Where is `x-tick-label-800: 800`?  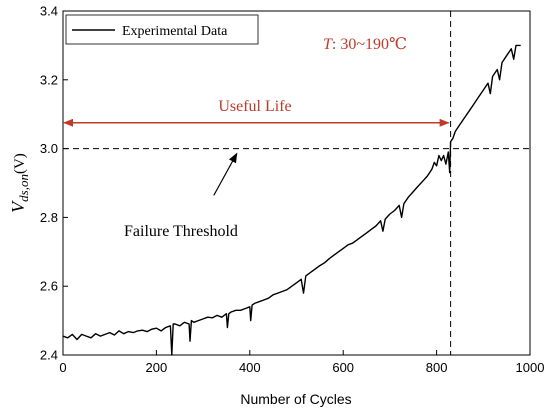 x-tick-label-800: 800 is located at coordinates (437, 367).